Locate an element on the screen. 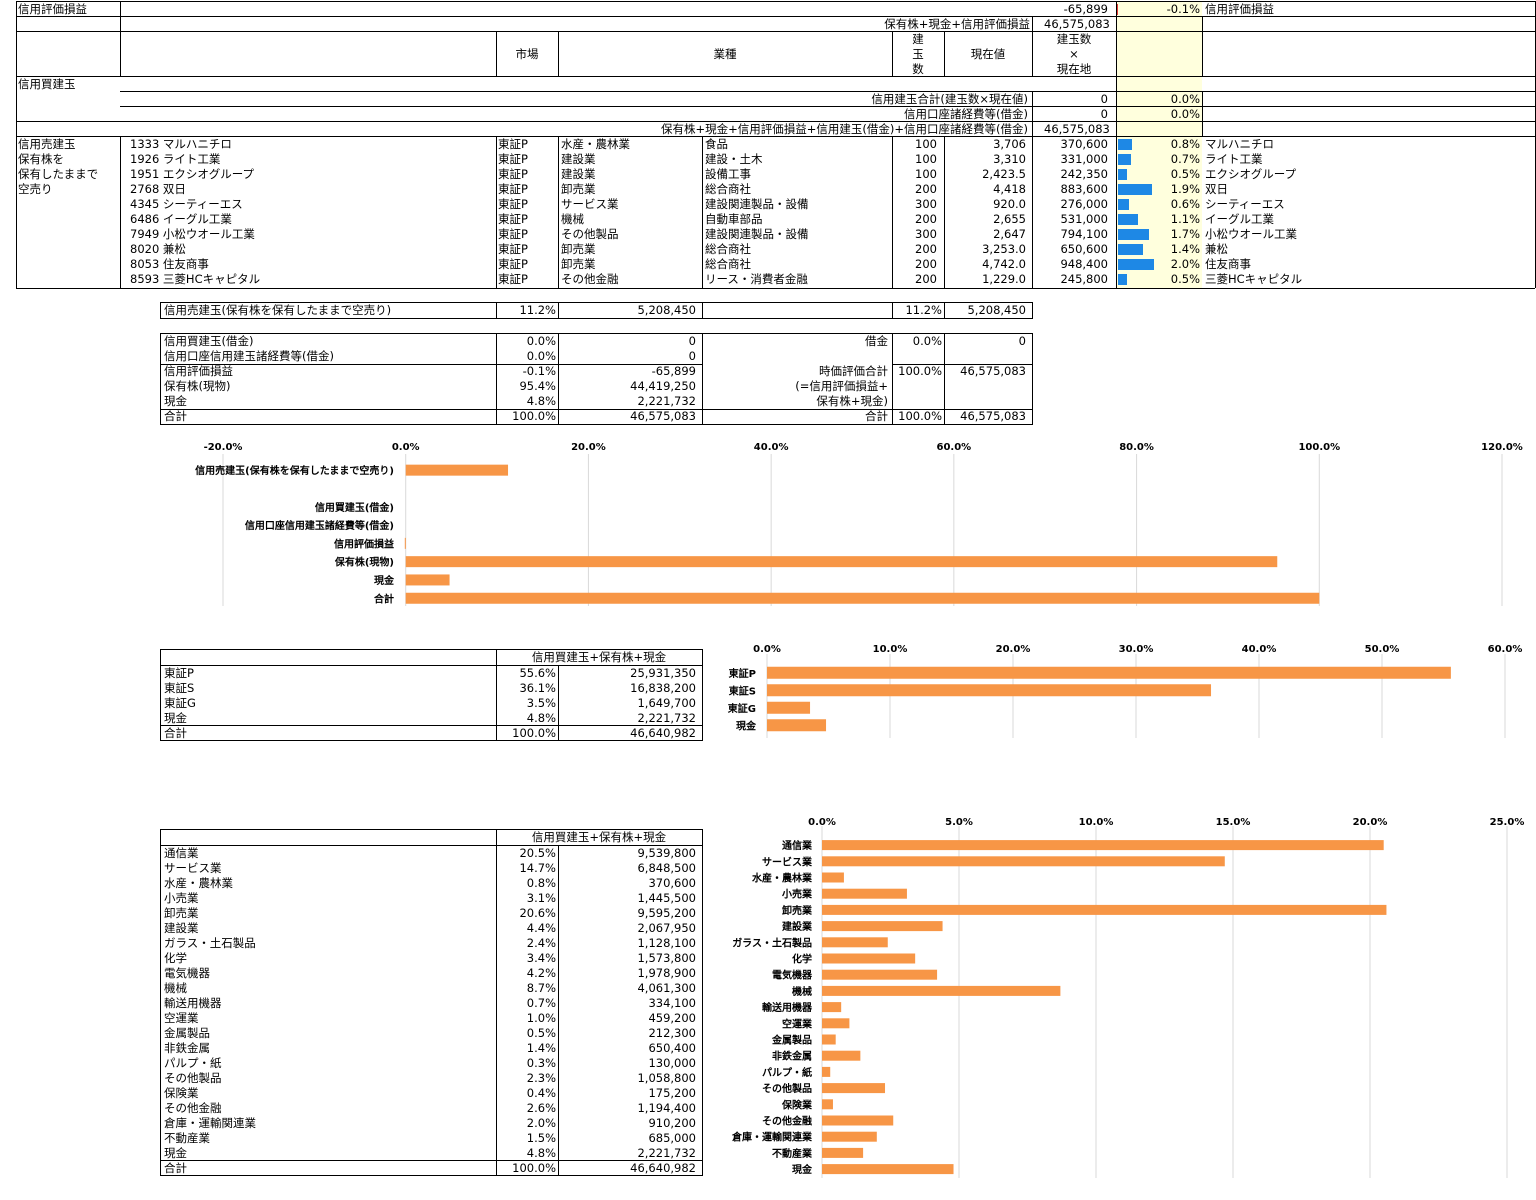 The width and height of the screenshot is (1536, 1200). market-row-label: 合計 is located at coordinates (175, 733).